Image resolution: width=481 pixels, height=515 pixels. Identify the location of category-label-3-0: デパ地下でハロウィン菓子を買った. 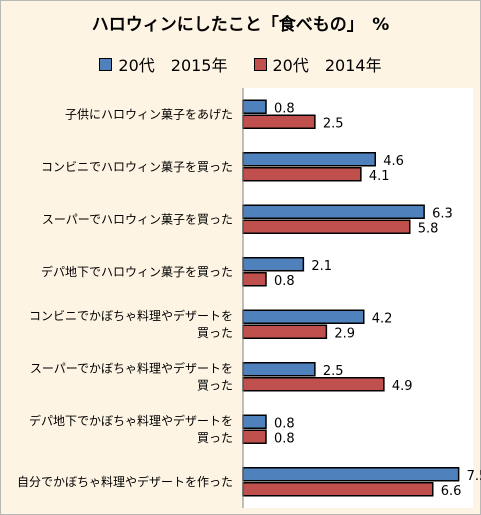
(137, 271).